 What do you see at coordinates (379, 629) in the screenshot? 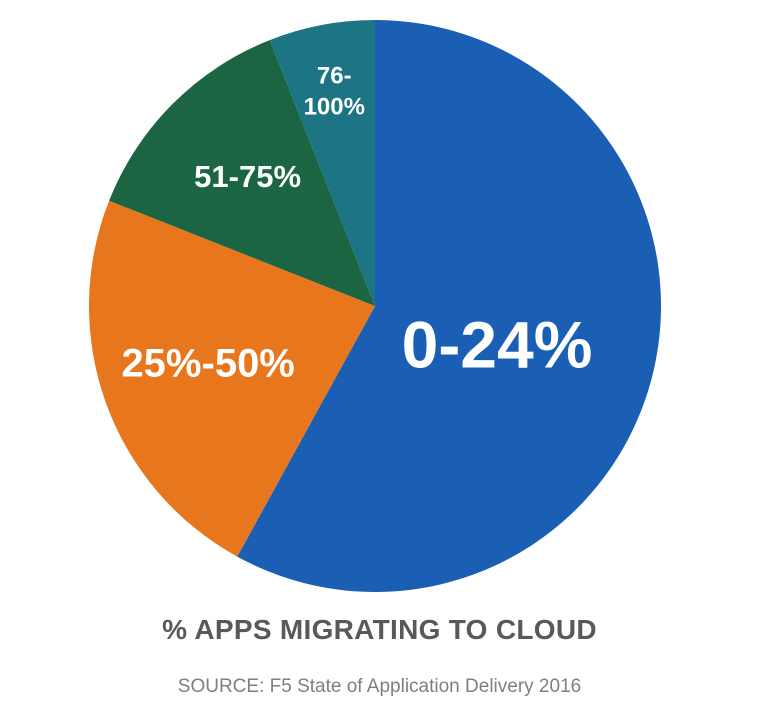
I see `chart-title: % APPS MIGRATING TO CLOUD` at bounding box center [379, 629].